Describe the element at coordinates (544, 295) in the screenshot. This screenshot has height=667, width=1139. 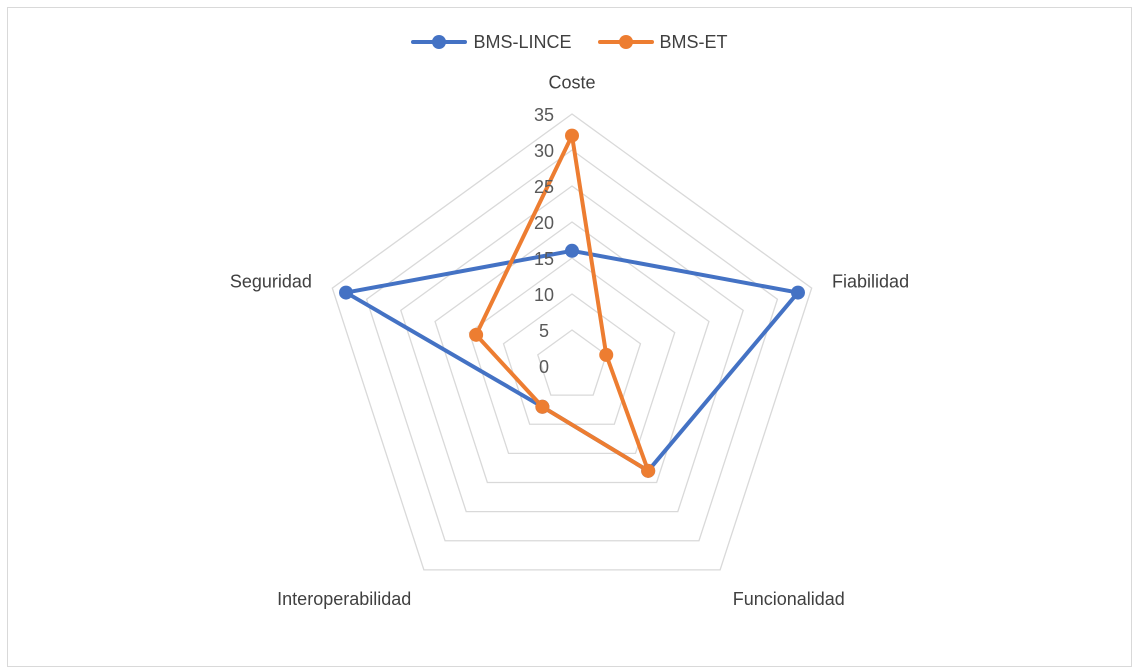
I see `radial-tick-label: 10` at that location.